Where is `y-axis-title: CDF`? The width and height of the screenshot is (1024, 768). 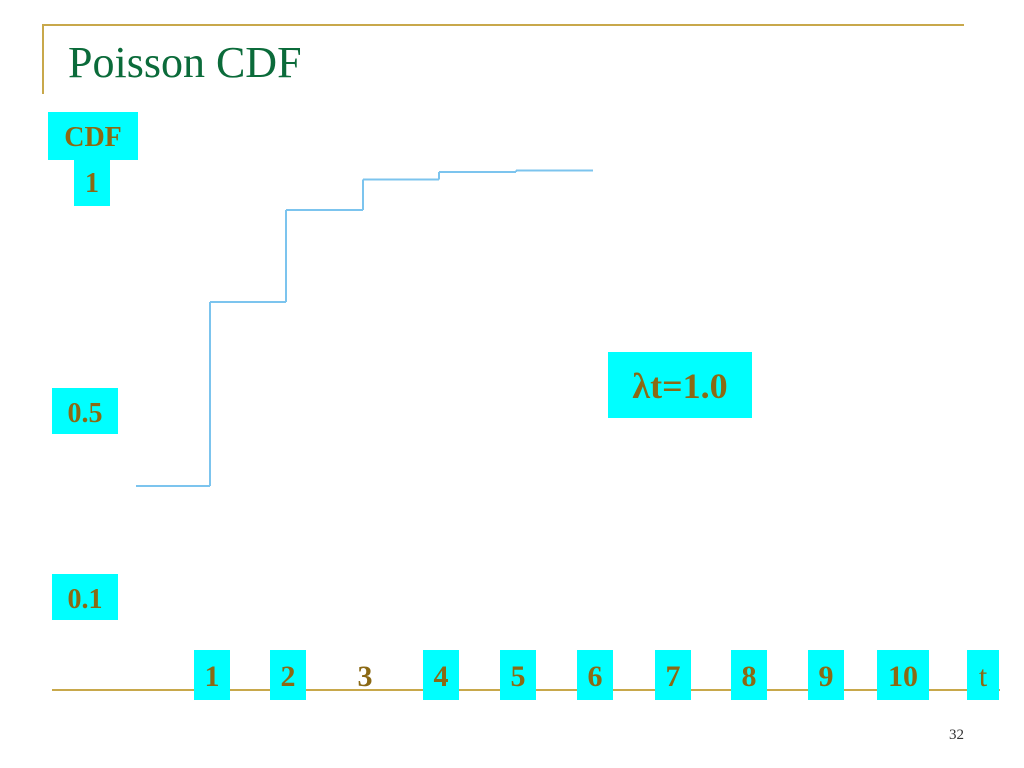
y-axis-title: CDF is located at coordinates (93, 136).